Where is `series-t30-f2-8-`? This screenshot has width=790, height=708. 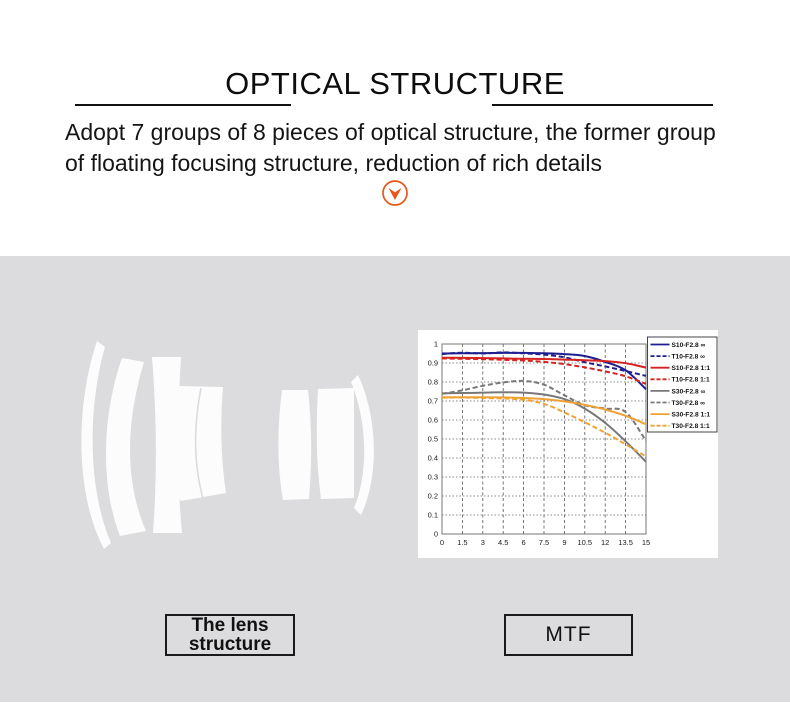
series-t30-f2-8- is located at coordinates (544, 410).